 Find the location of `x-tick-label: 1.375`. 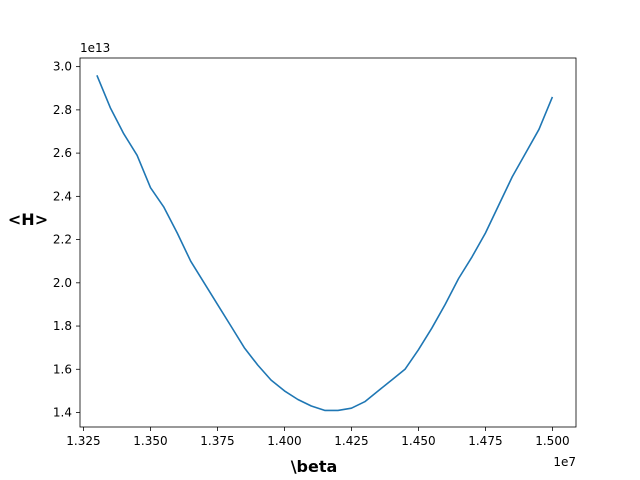

x-tick-label: 1.375 is located at coordinates (217, 441).